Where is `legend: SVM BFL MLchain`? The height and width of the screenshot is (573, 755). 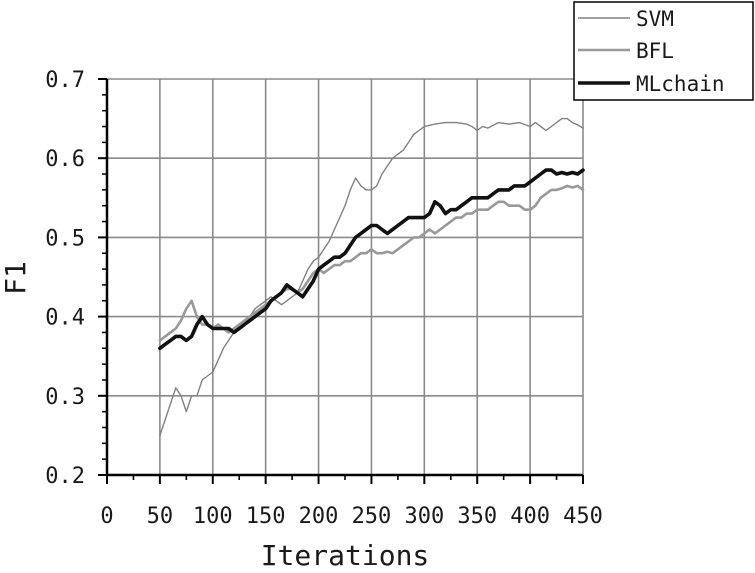
legend: SVM BFL MLchain is located at coordinates (663, 51).